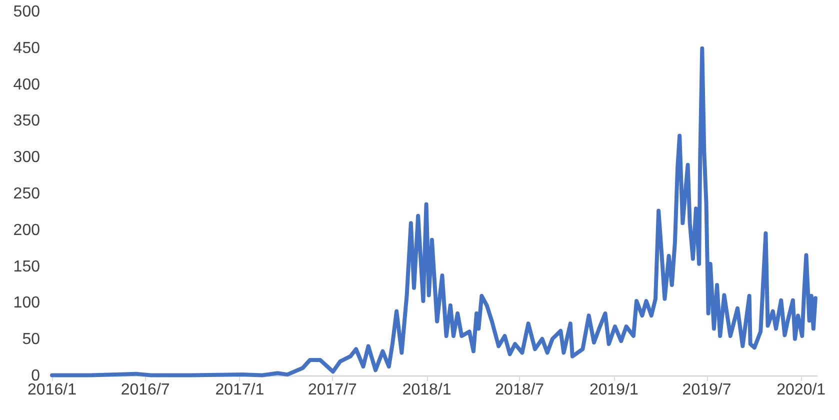  Describe the element at coordinates (52, 390) in the screenshot. I see `x-tick-label: 2016/1` at that location.